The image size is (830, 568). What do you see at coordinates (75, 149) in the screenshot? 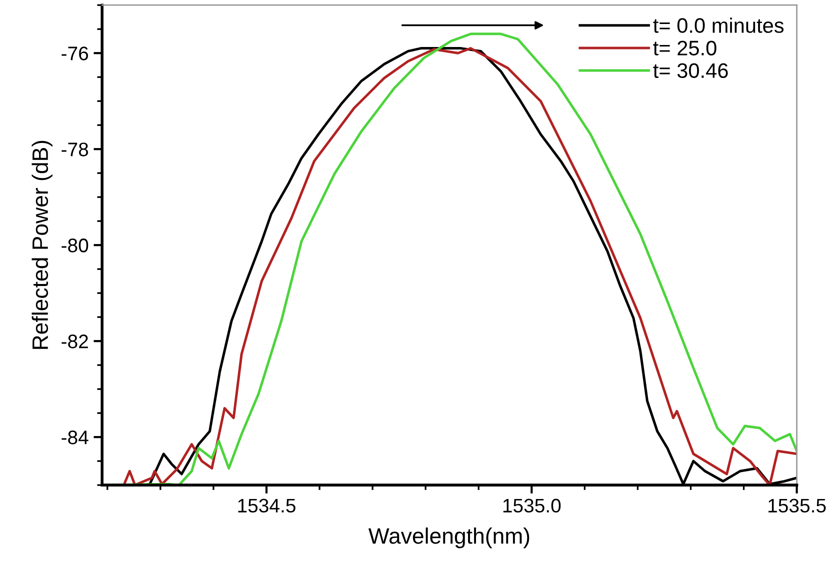
I see `y-tick-label: -78` at bounding box center [75, 149].